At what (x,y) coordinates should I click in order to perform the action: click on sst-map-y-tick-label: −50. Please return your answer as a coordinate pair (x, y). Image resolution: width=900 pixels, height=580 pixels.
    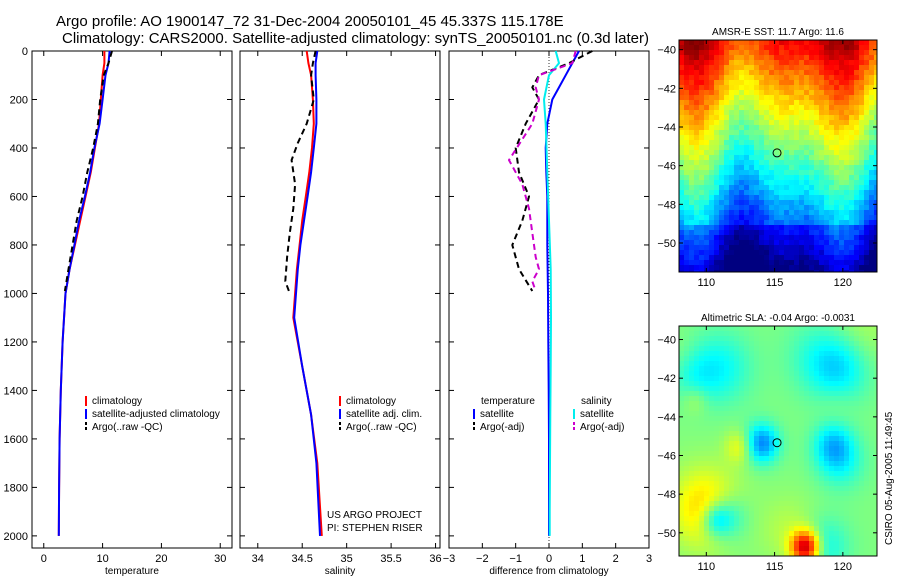
    Looking at the image, I should click on (666, 244).